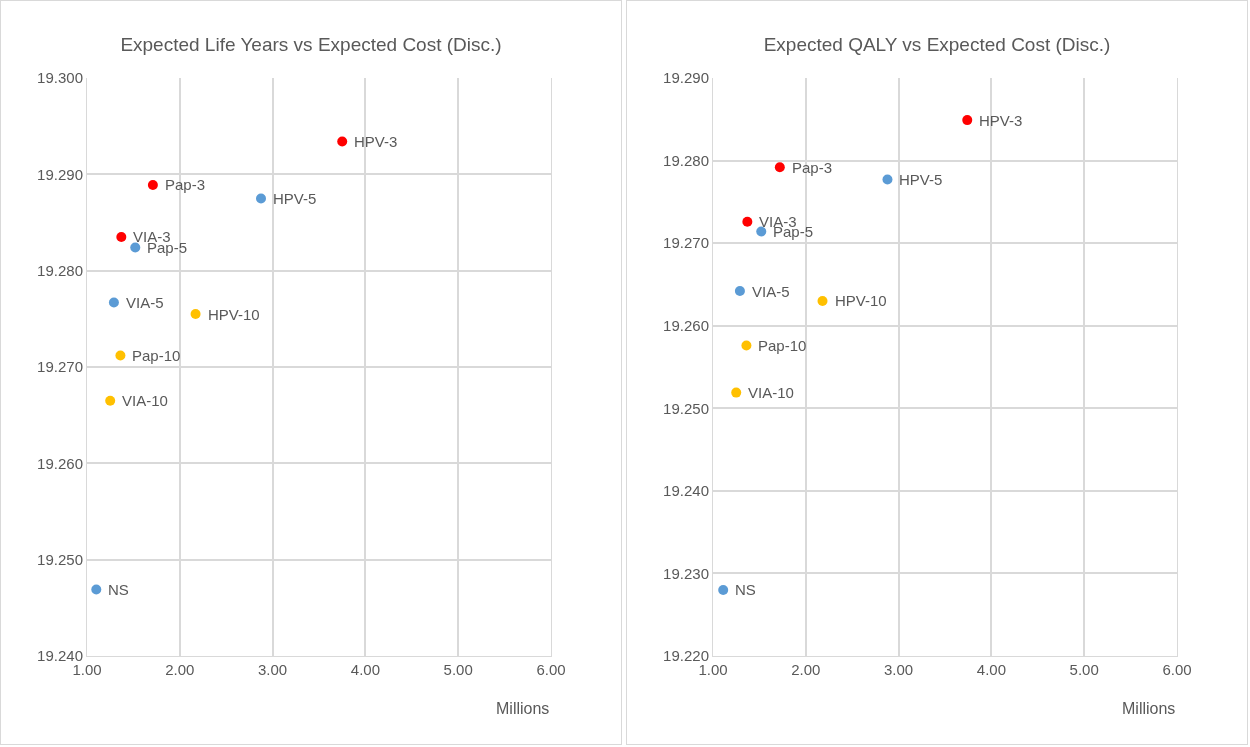 The image size is (1250, 747). I want to click on chart-title: Expected Life Years vs Expected Cost (Disc.), so click(311, 44).